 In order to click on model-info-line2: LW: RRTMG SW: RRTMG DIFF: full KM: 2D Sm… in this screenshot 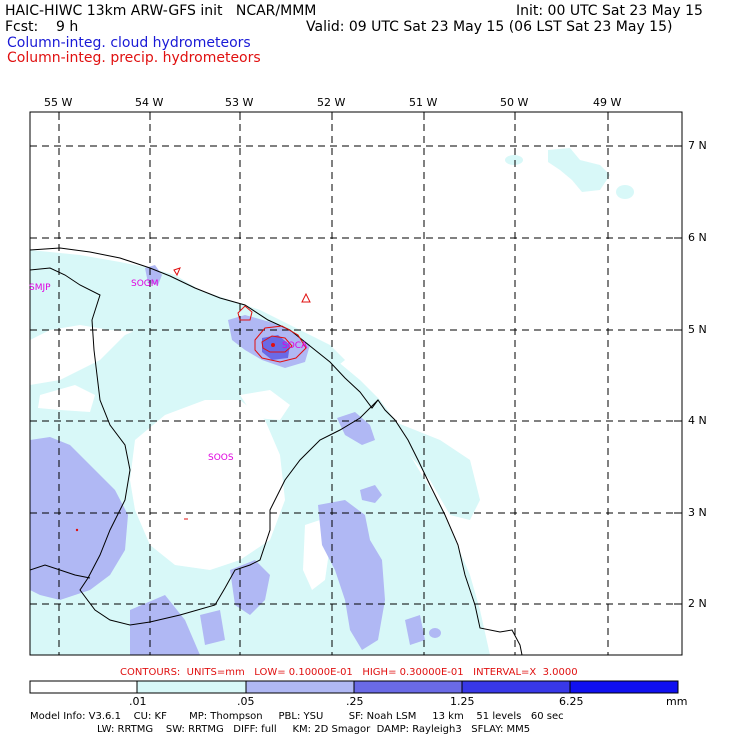, I will do `click(314, 729)`.